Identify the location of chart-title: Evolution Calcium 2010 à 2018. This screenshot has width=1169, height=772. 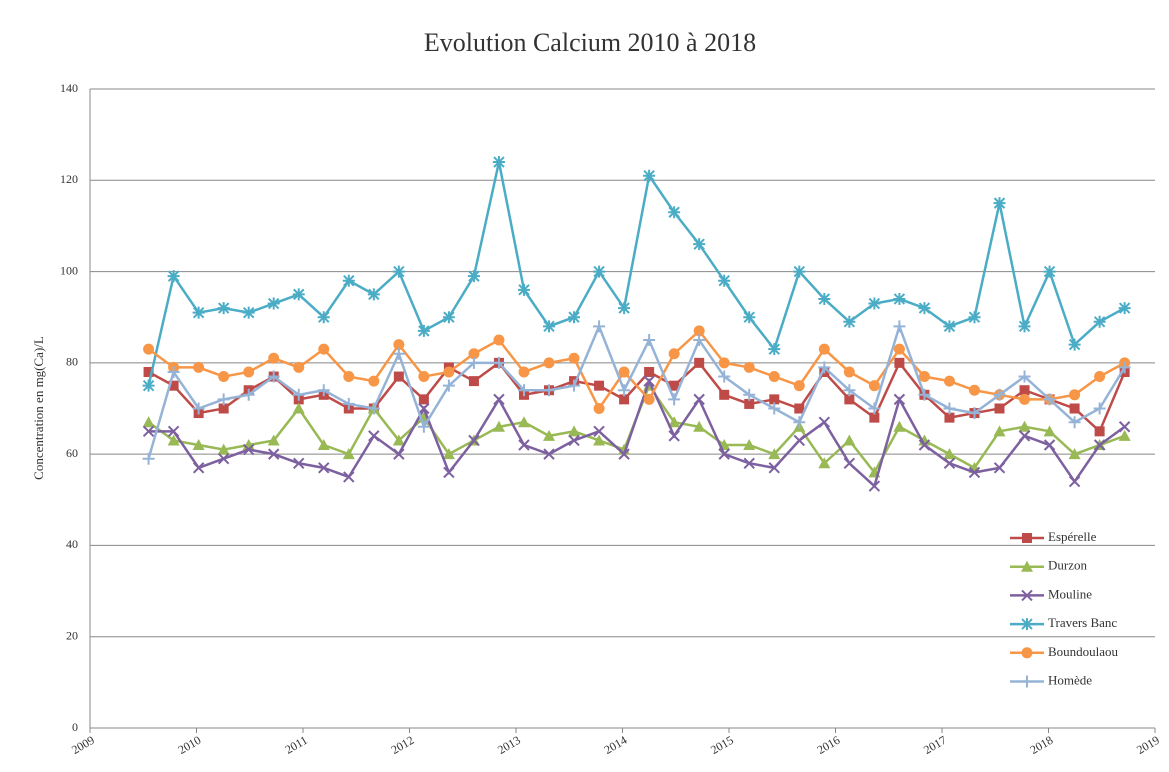
(590, 42).